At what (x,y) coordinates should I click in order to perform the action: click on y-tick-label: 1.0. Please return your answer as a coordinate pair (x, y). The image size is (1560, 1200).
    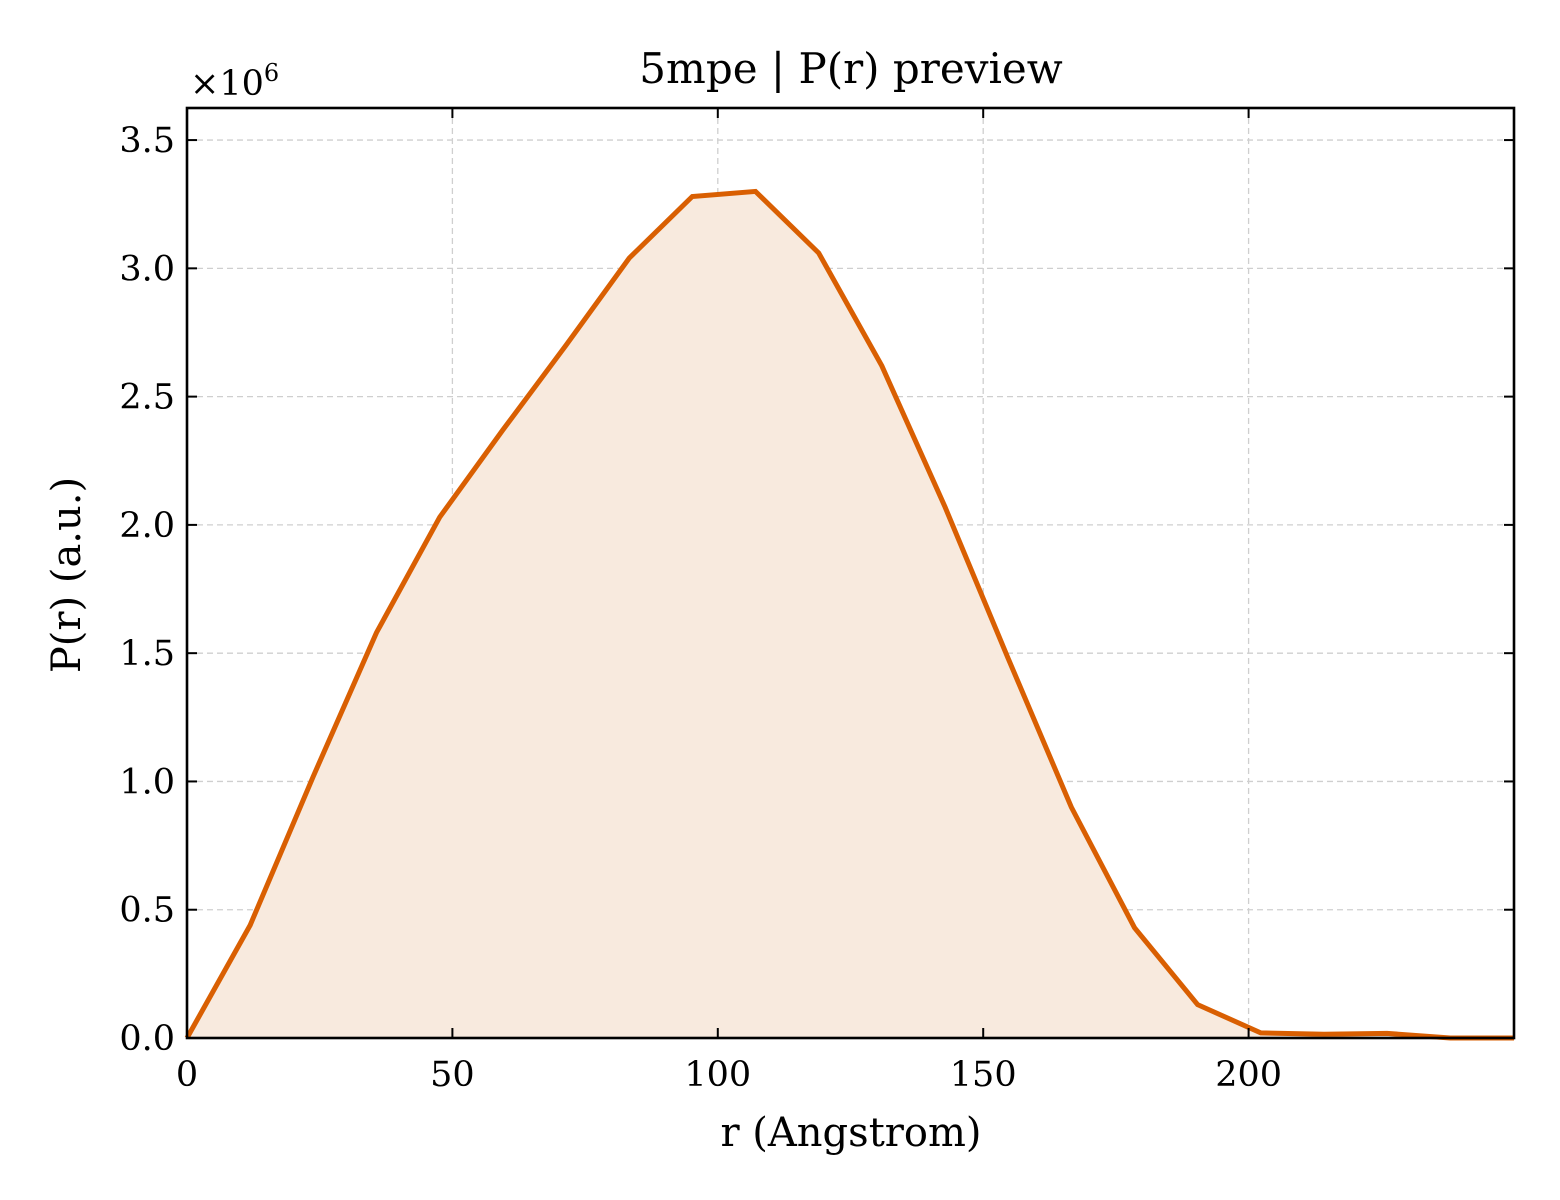
    Looking at the image, I should click on (147, 782).